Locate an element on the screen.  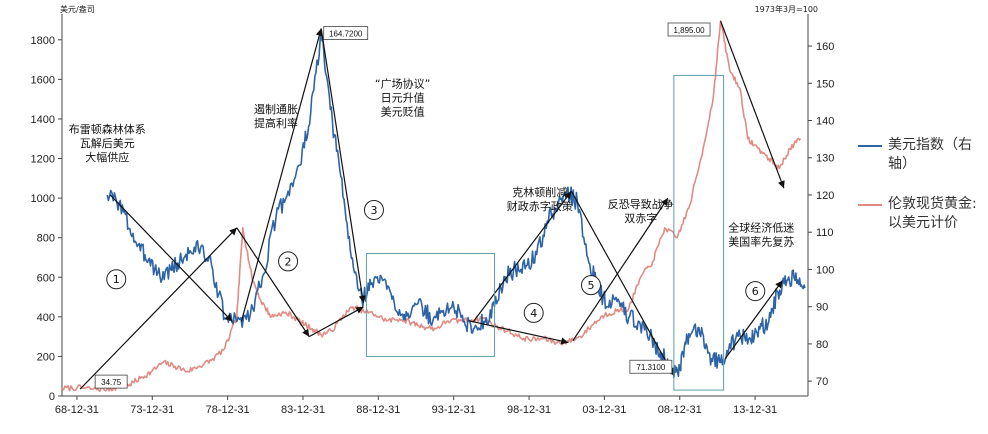
annotation-text: 瓦解后美元 is located at coordinates (107, 143).